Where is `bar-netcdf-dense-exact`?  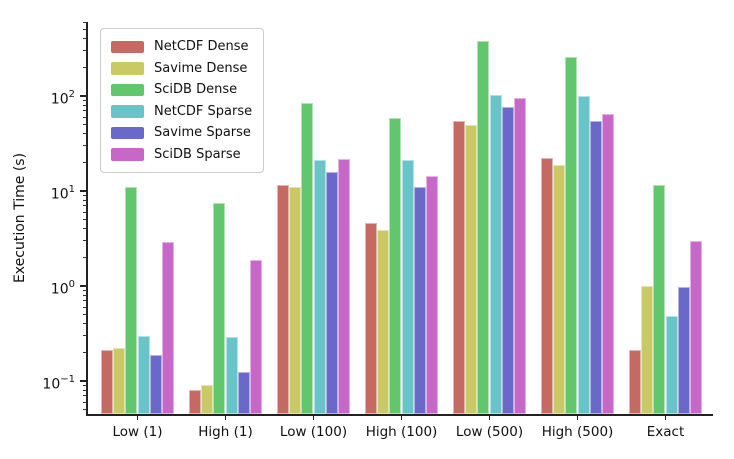
bar-netcdf-dense-exact is located at coordinates (635, 382).